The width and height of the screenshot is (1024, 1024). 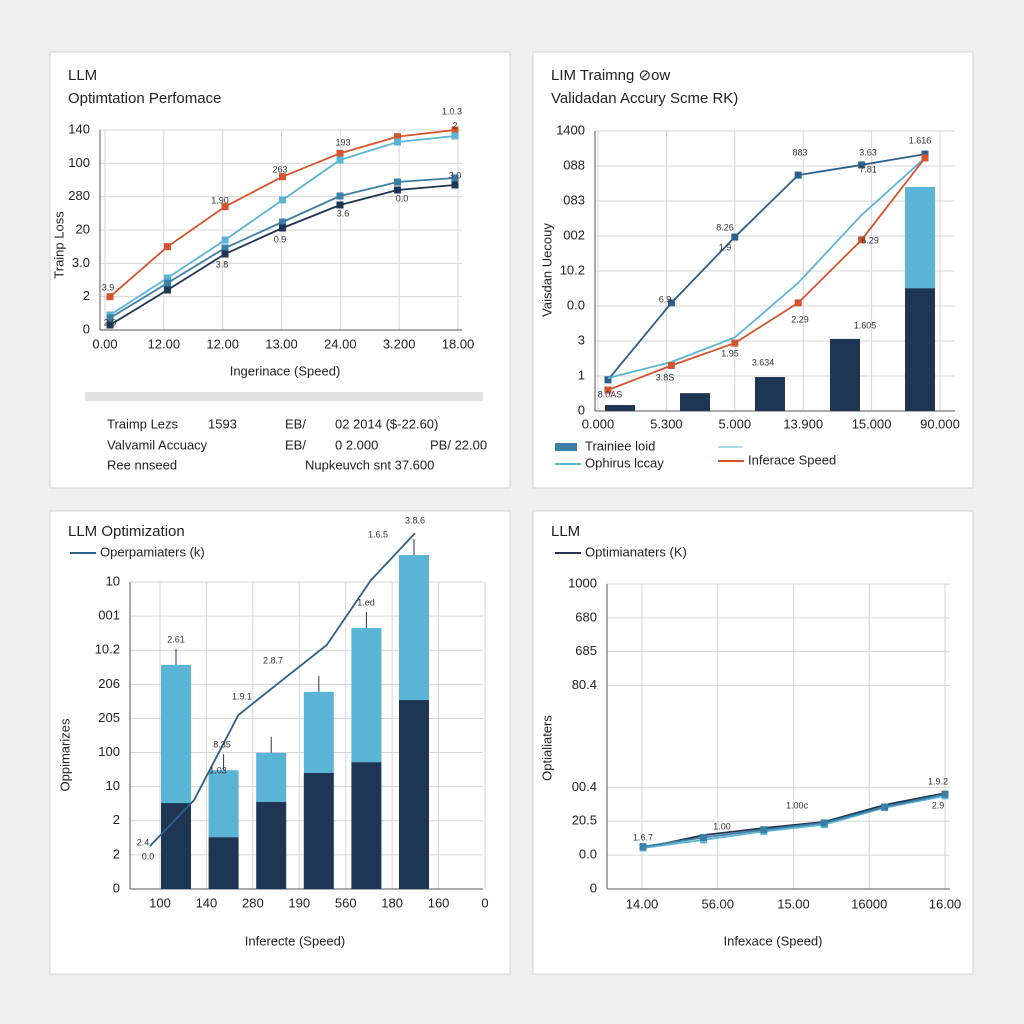 What do you see at coordinates (109, 717) in the screenshot?
I see `y-tick-label: 205` at bounding box center [109, 717].